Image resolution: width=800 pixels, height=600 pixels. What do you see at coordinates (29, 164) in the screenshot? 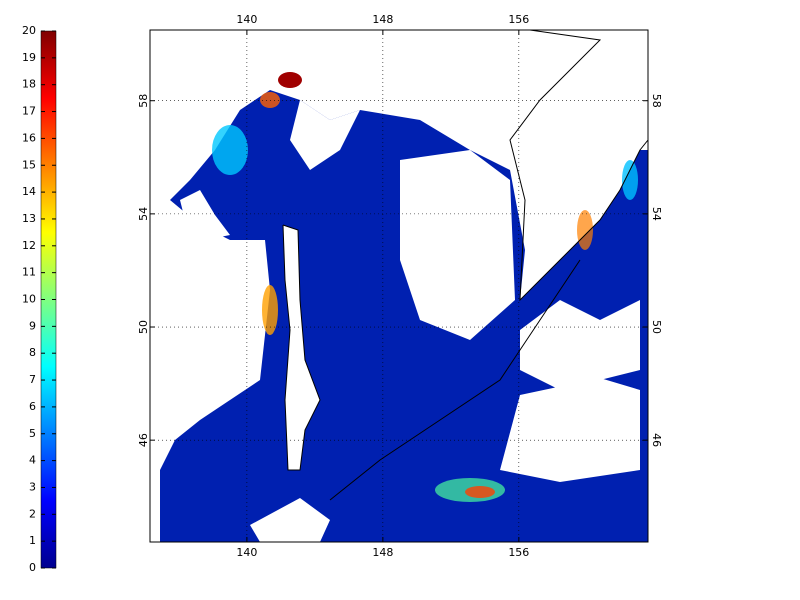
I see `colorbar-tick-label: 15` at bounding box center [29, 164].